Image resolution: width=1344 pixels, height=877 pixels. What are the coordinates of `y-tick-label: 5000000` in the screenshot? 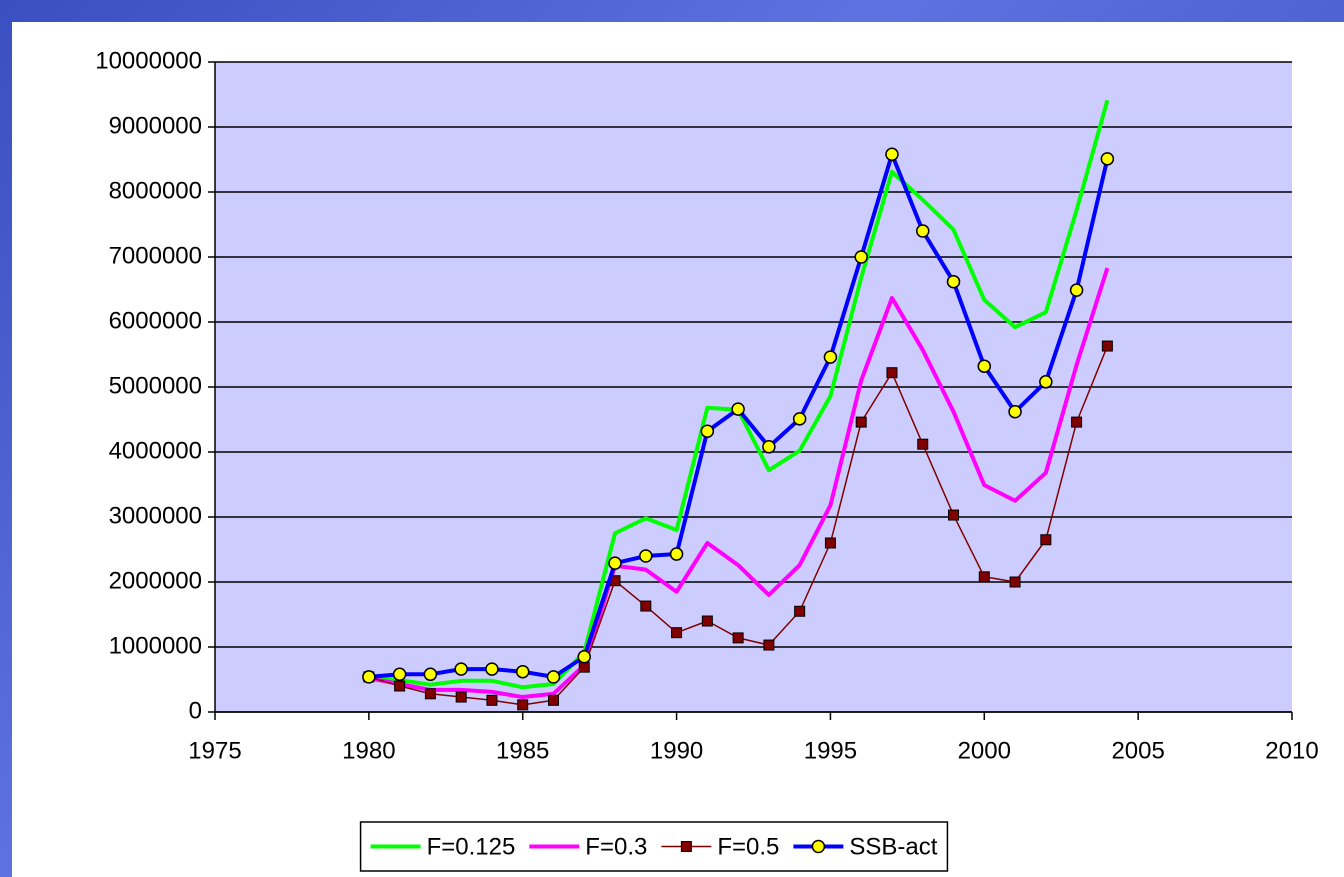 It's located at (155, 385).